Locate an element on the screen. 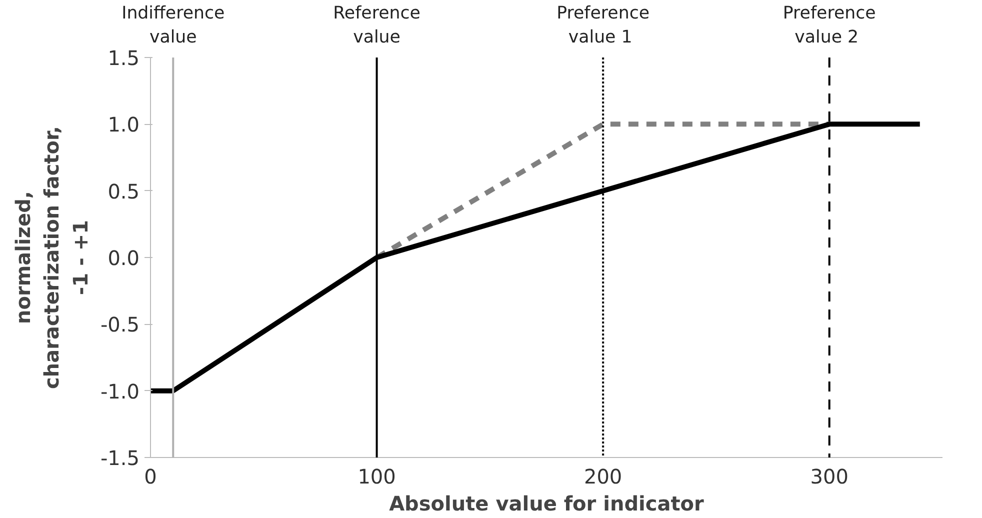 This screenshot has height=518, width=982. ref-line-label: Preference value 2 is located at coordinates (829, 26).